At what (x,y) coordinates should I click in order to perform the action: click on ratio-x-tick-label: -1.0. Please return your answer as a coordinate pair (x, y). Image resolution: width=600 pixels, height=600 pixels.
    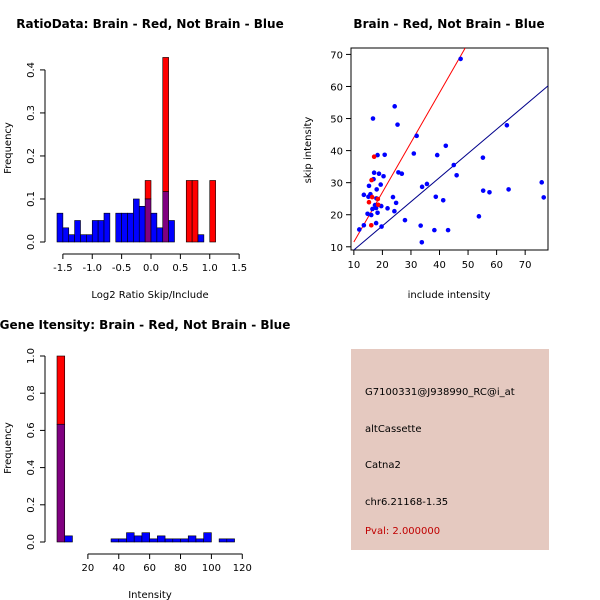
    Looking at the image, I should click on (92, 268).